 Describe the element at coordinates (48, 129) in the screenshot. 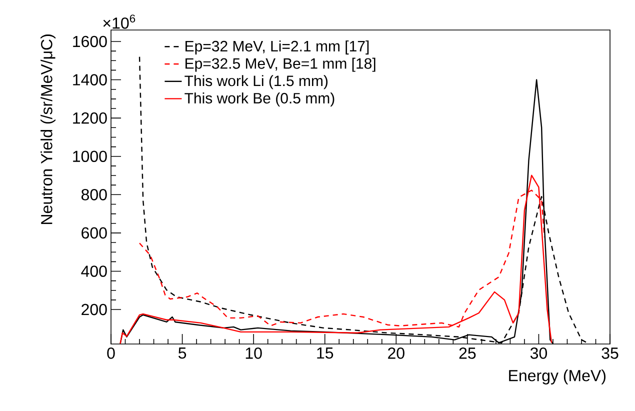

I see `y-axis-title: Neutron Yield (/sr/MeV/μC)` at that location.